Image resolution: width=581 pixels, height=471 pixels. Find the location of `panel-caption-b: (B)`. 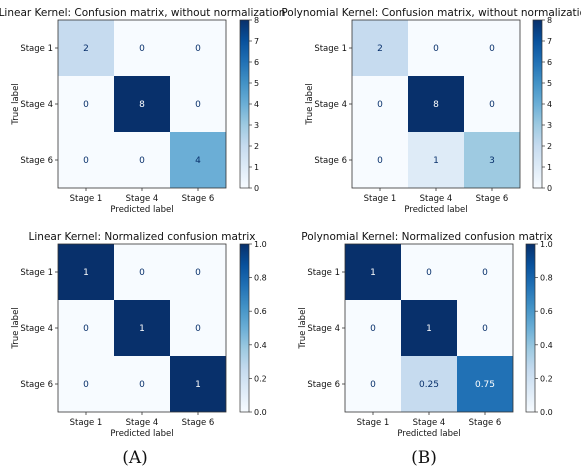

panel-caption-b: (B) is located at coordinates (424, 458).